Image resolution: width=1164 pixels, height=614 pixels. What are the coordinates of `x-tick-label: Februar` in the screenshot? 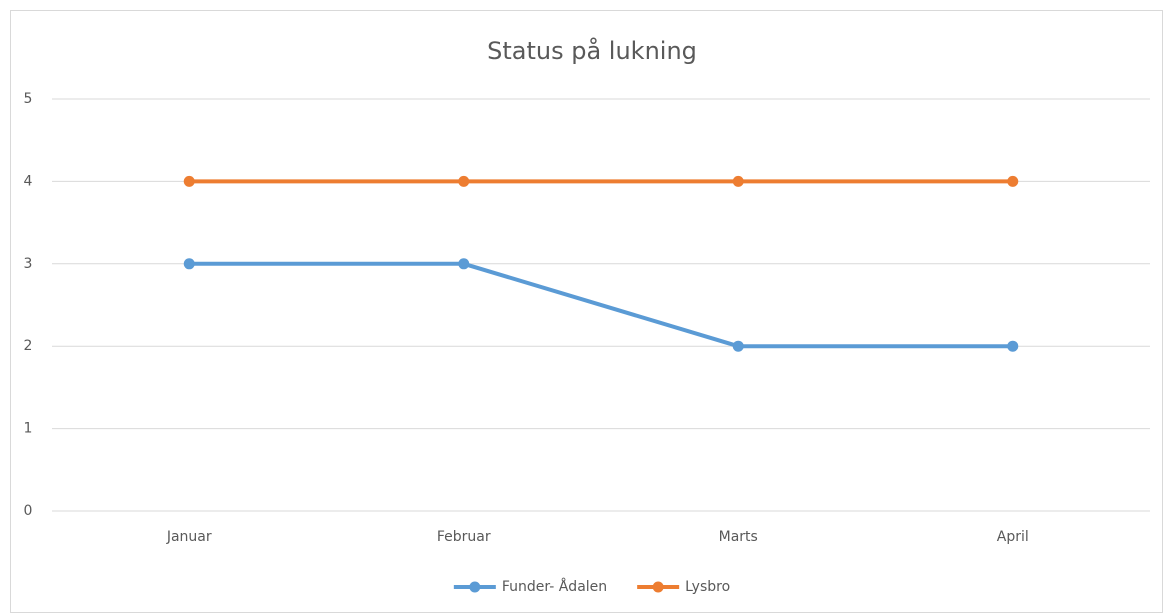 It's located at (464, 537).